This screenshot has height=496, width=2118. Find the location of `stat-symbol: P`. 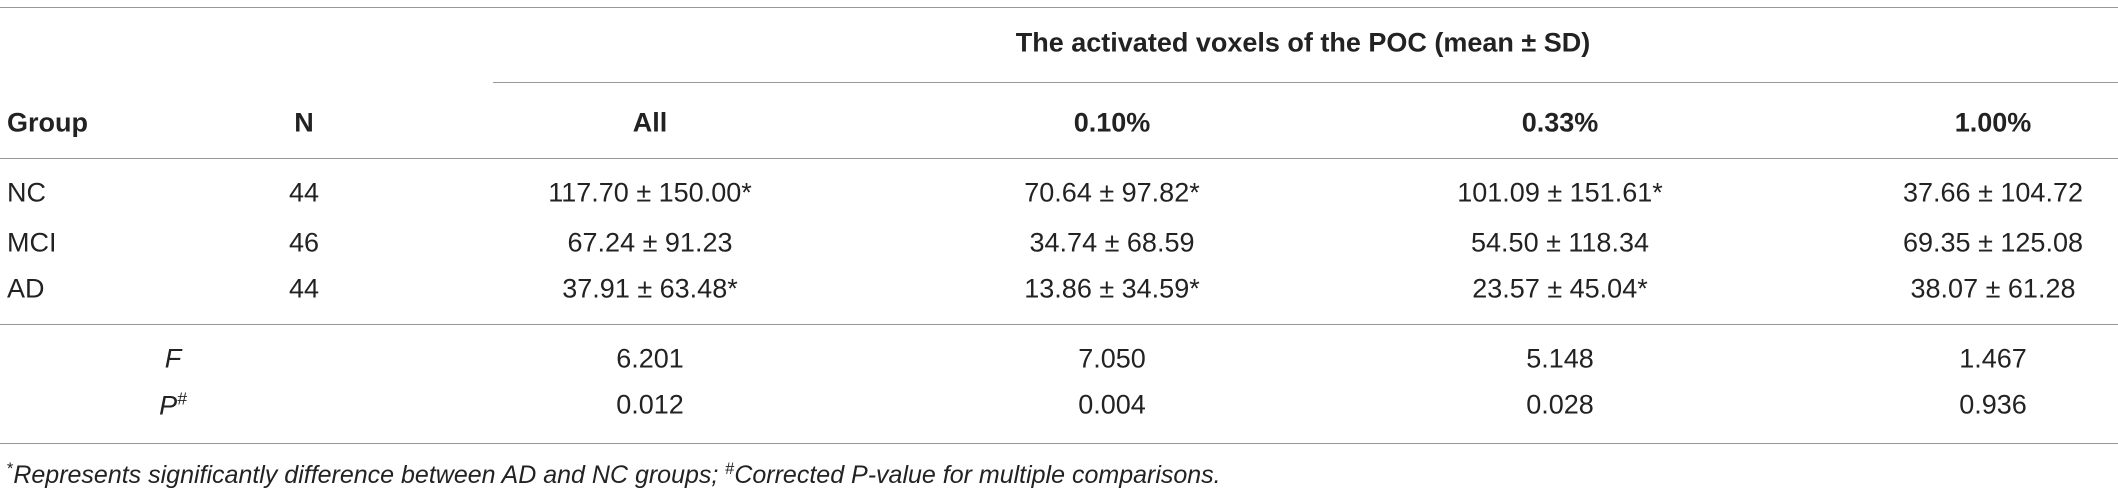

stat-symbol: P is located at coordinates (168, 405).